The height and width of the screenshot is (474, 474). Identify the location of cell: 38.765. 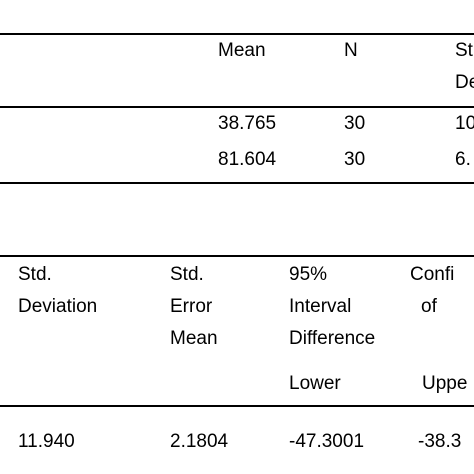
(247, 123).